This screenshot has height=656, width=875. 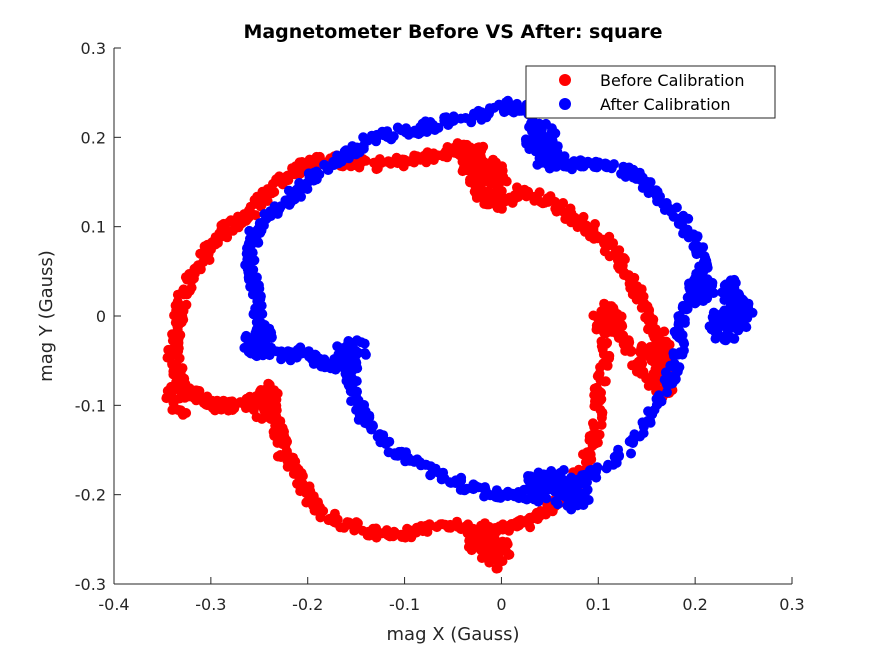 I want to click on y-tick-label: 0.3, so click(x=93, y=48).